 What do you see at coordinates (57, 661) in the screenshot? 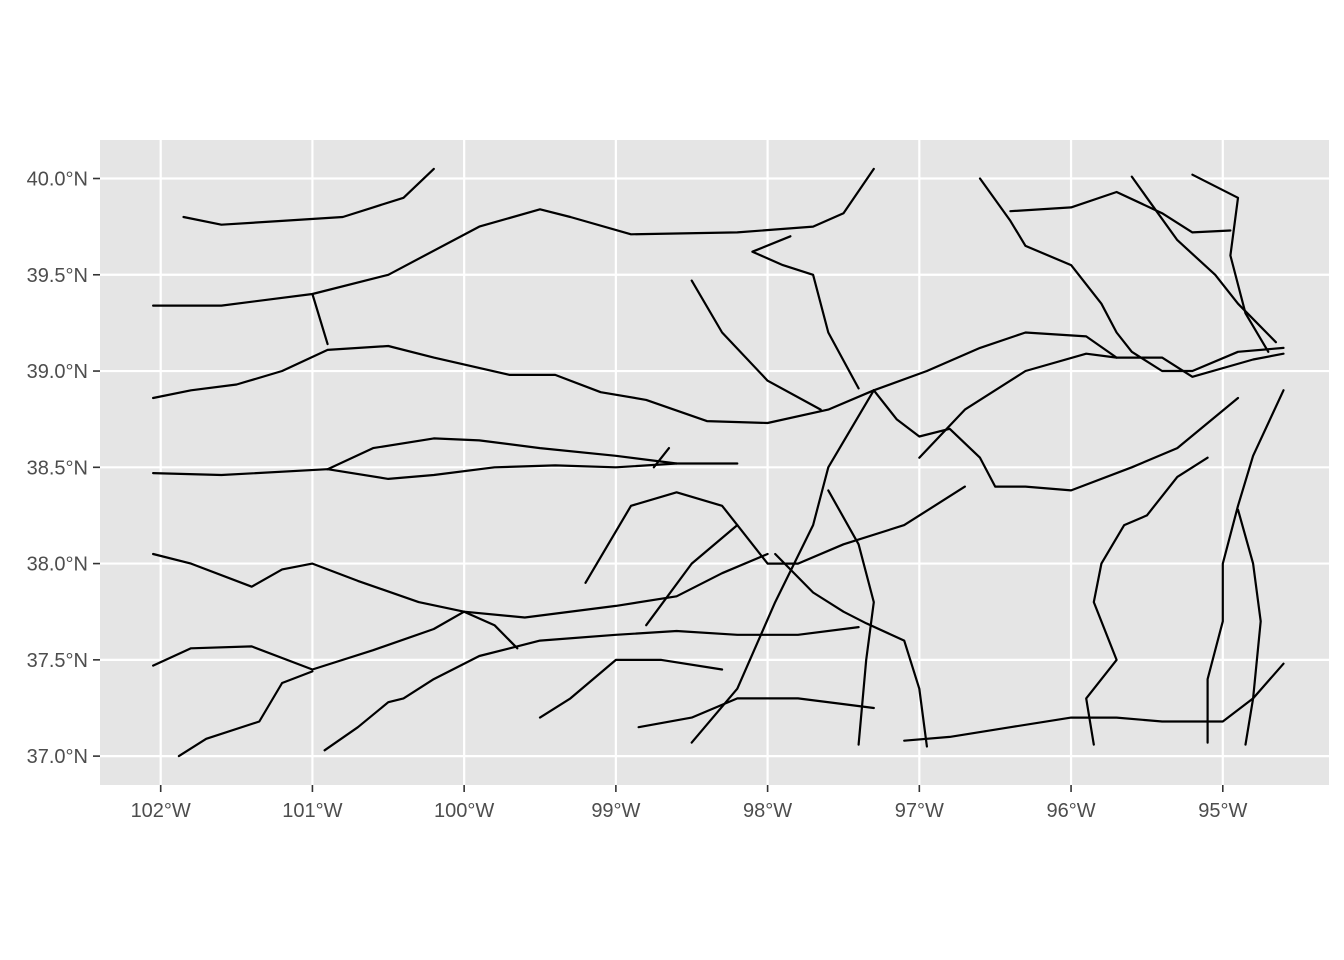
I see `y-tick-label: 37.5°N` at bounding box center [57, 661].